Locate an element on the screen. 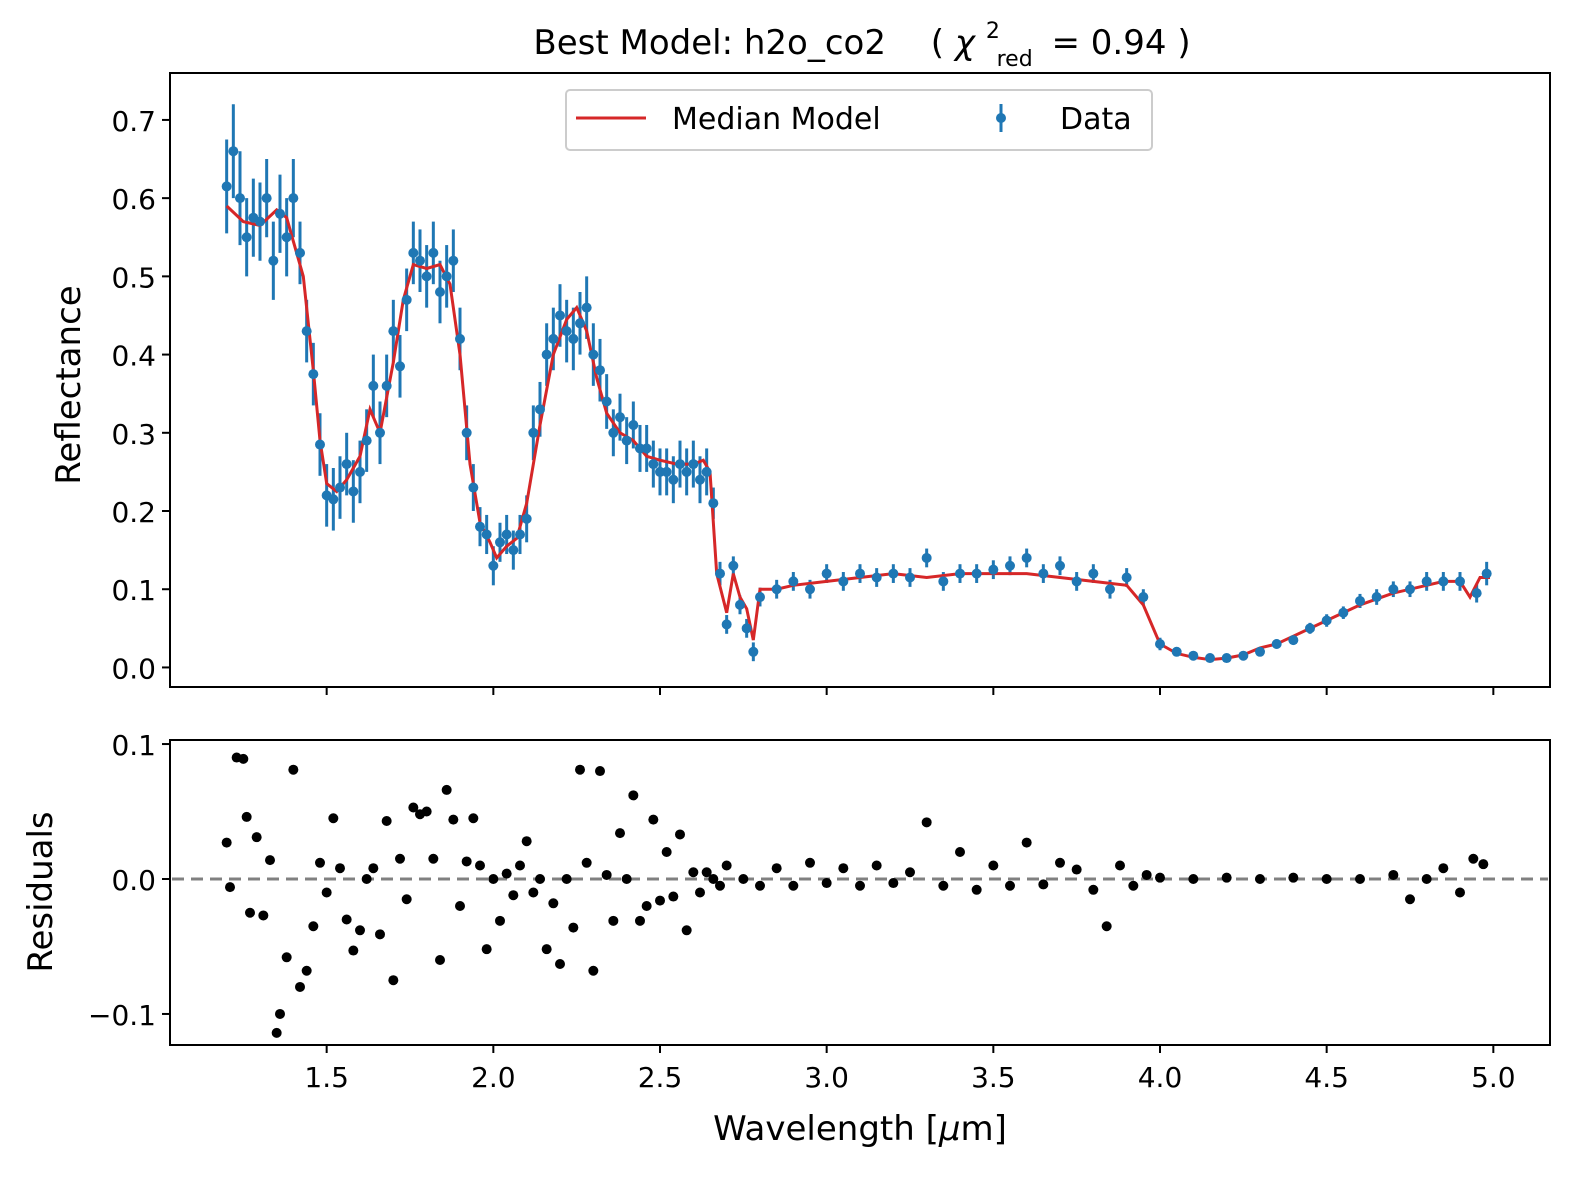  legend: Median Model Data is located at coordinates (859, 120).